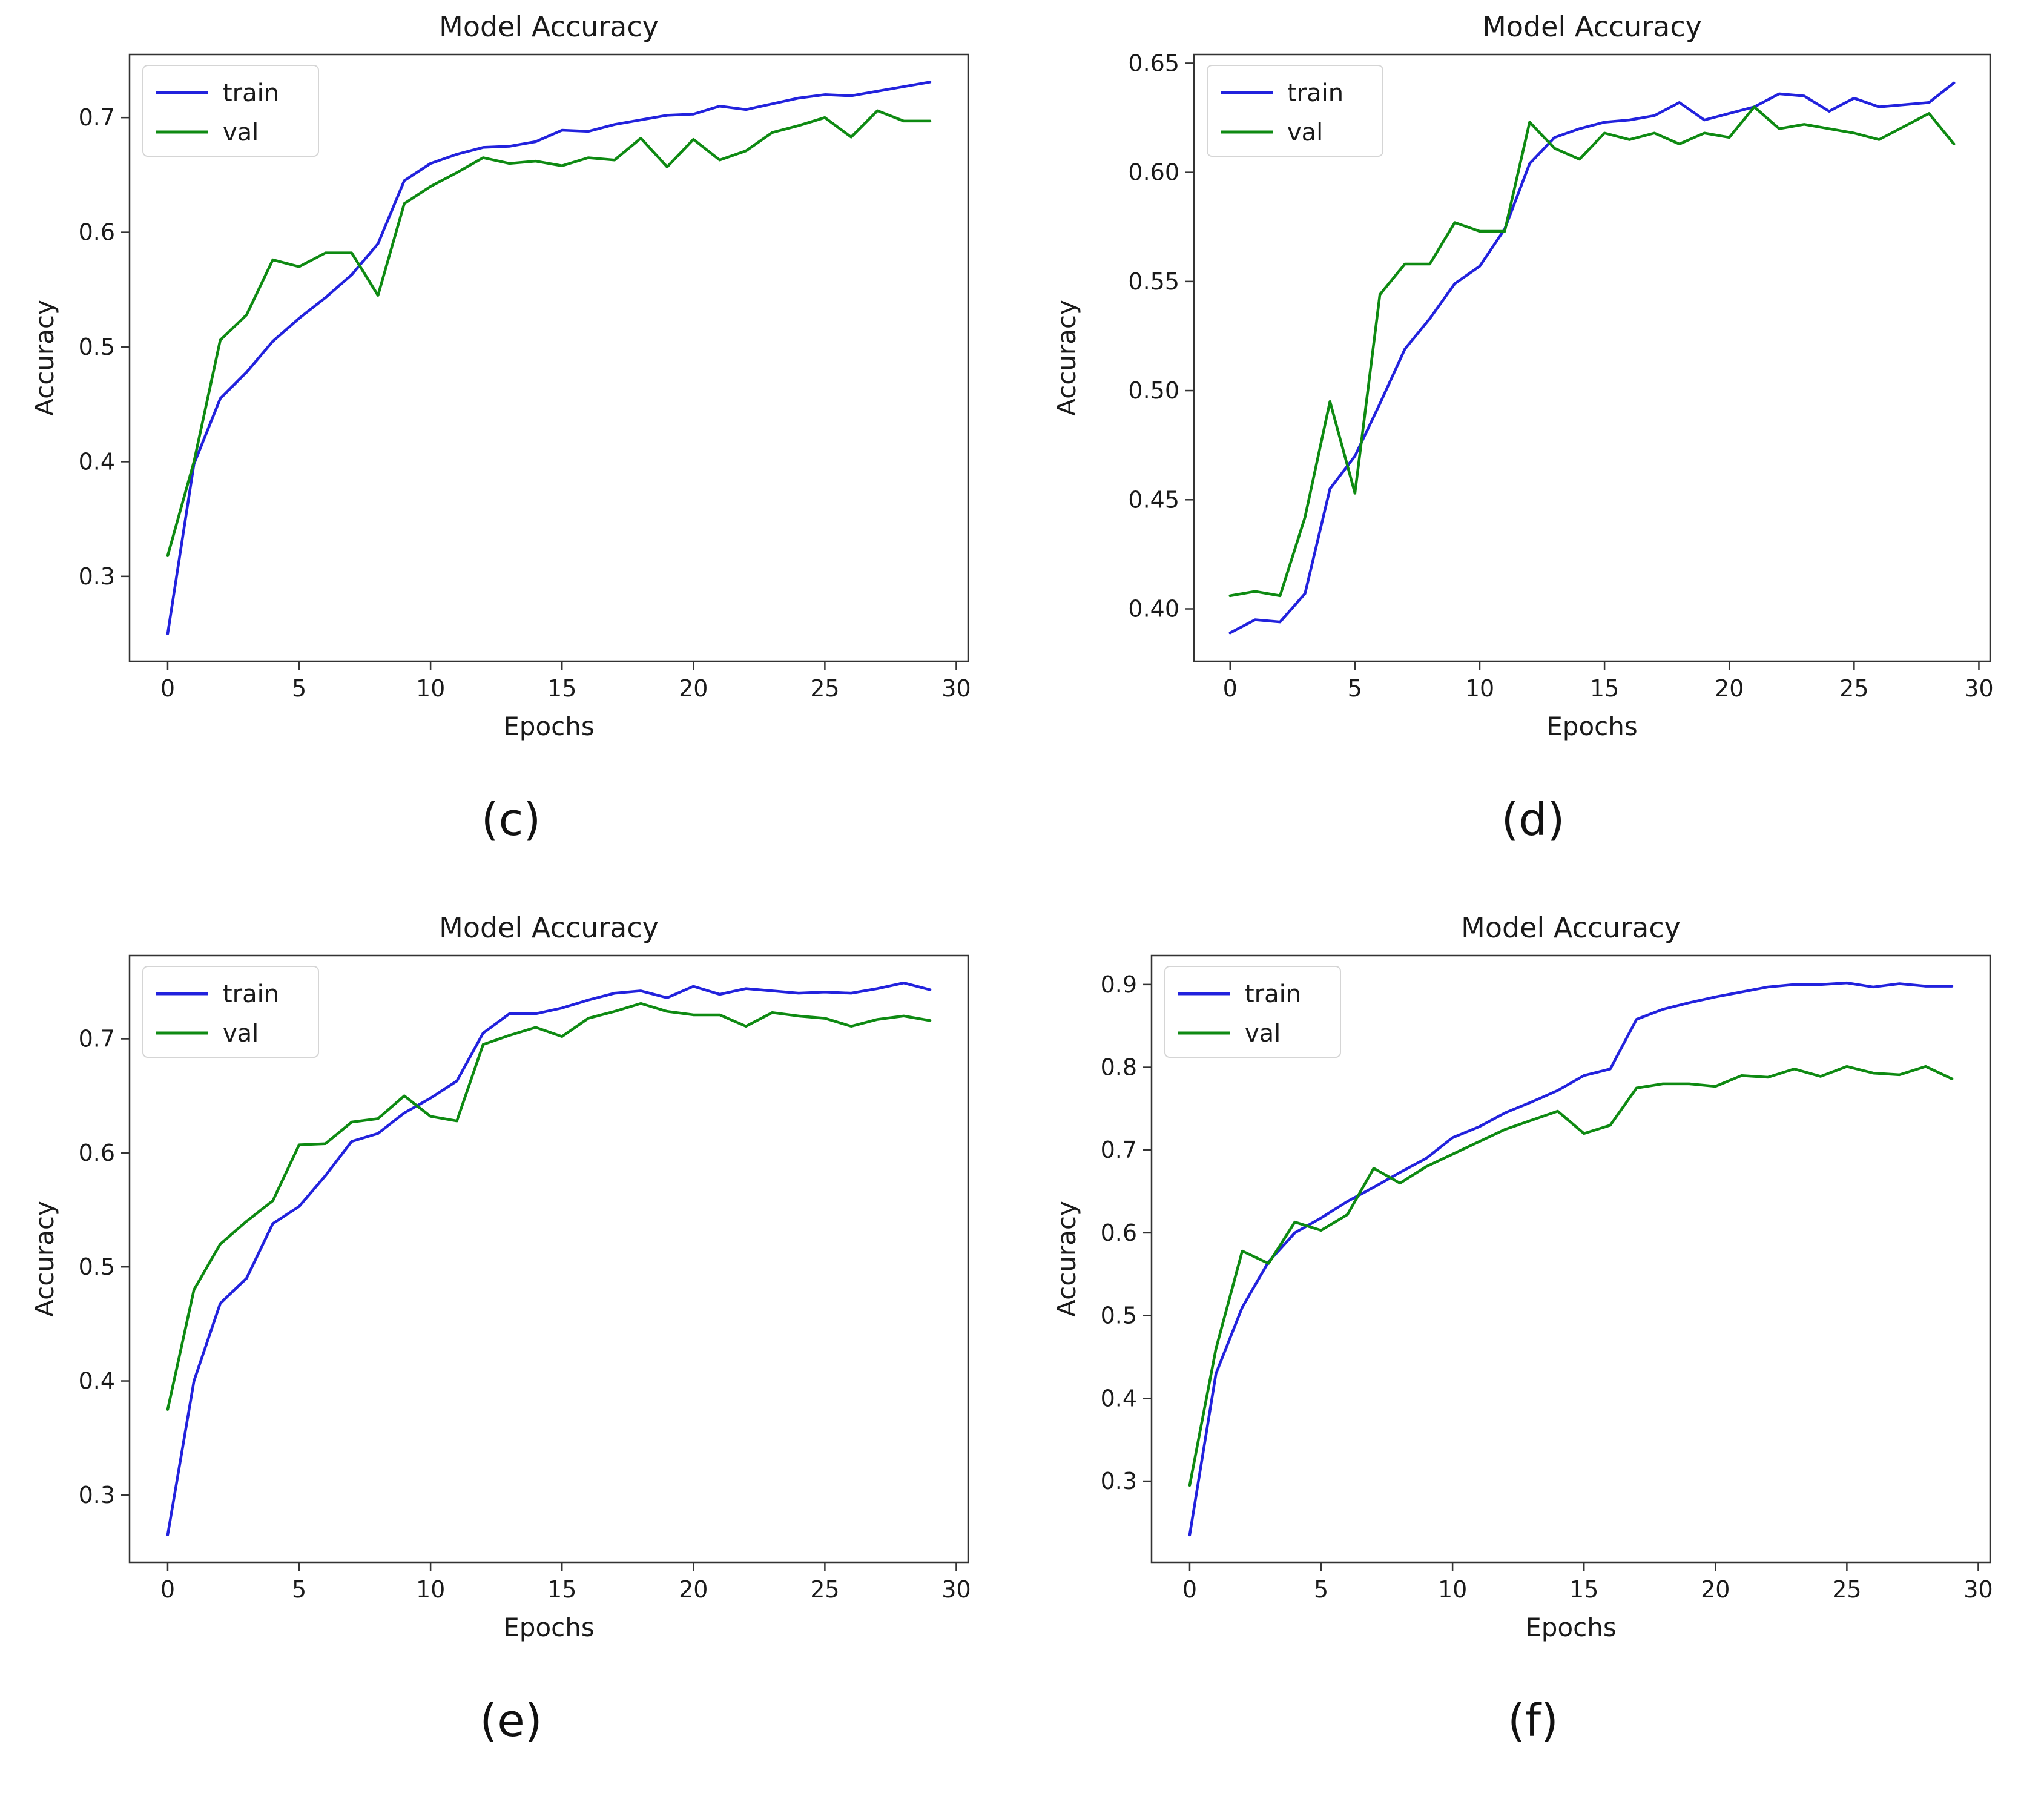 The image size is (2044, 1793). What do you see at coordinates (1533, 820) in the screenshot?
I see `subfigure-caption-d: (d)` at bounding box center [1533, 820].